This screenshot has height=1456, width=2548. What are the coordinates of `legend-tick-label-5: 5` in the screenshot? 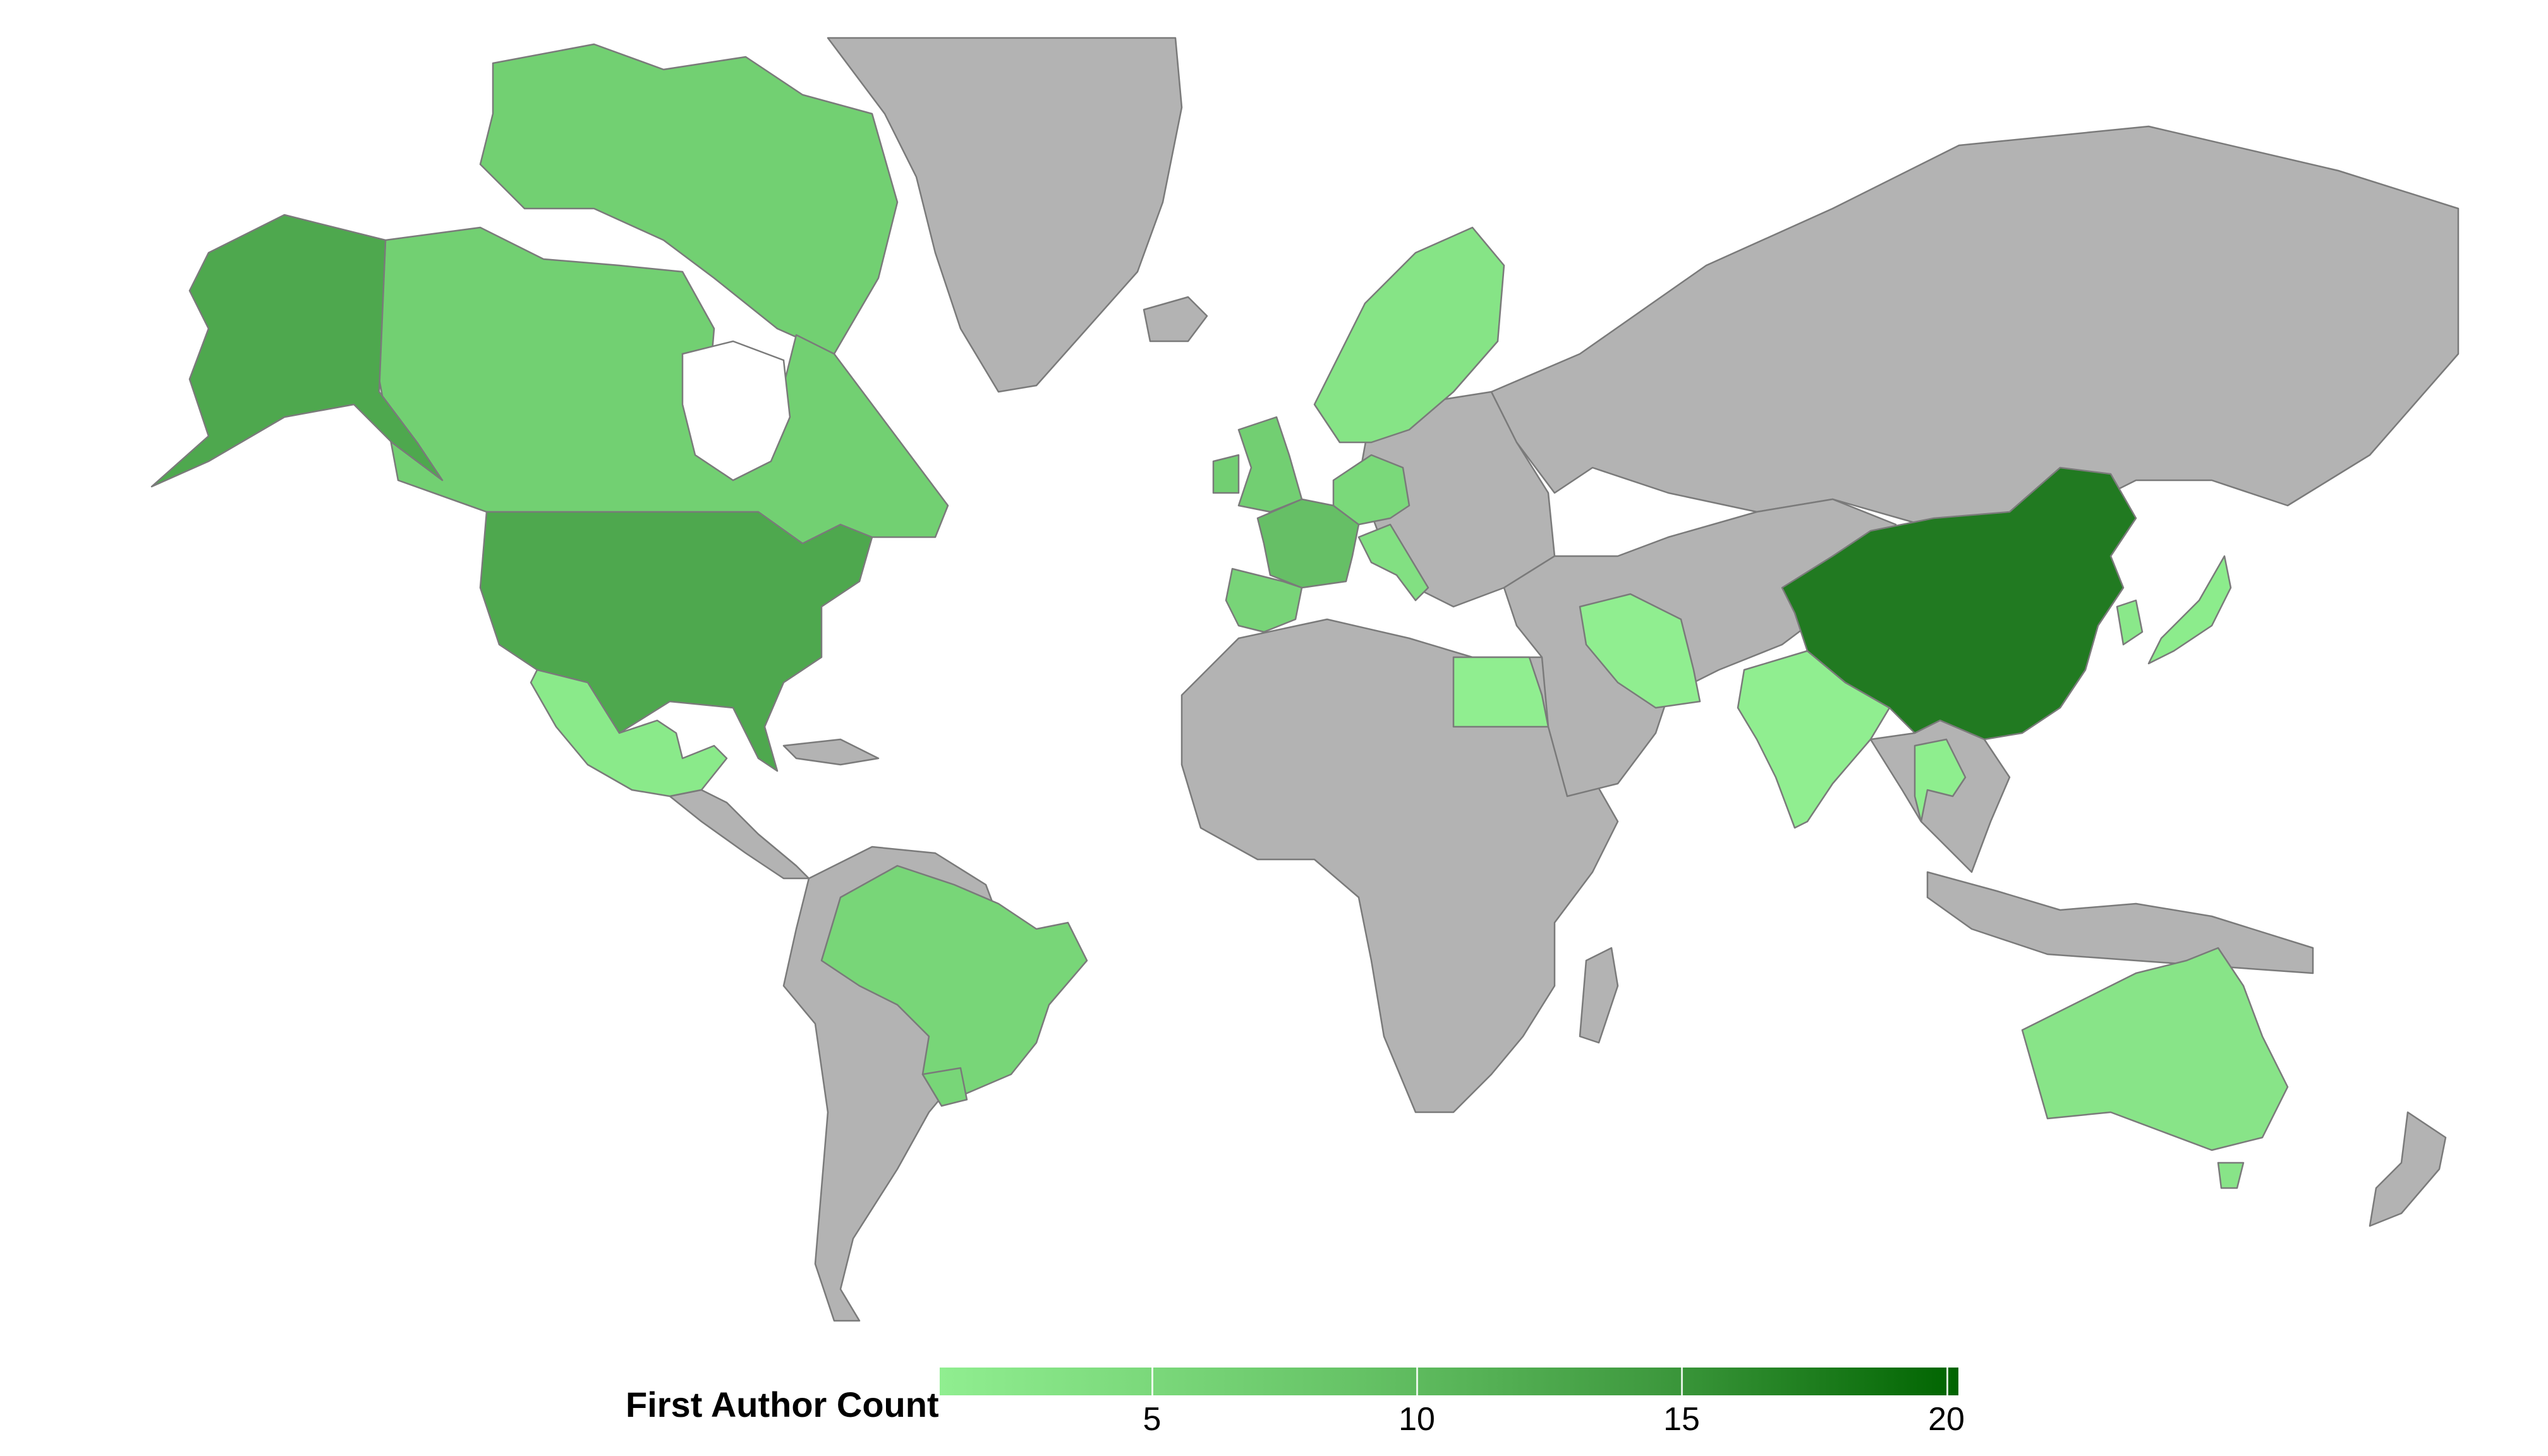 It's located at (1152, 1419).